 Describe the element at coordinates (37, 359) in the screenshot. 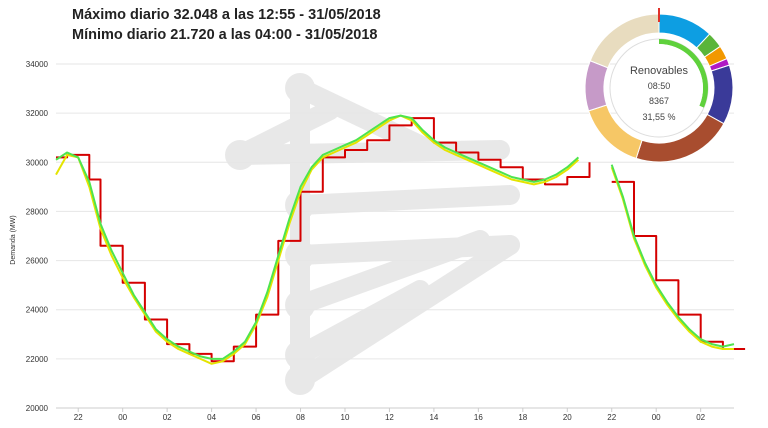

I see `y-tick-label: 22000` at that location.